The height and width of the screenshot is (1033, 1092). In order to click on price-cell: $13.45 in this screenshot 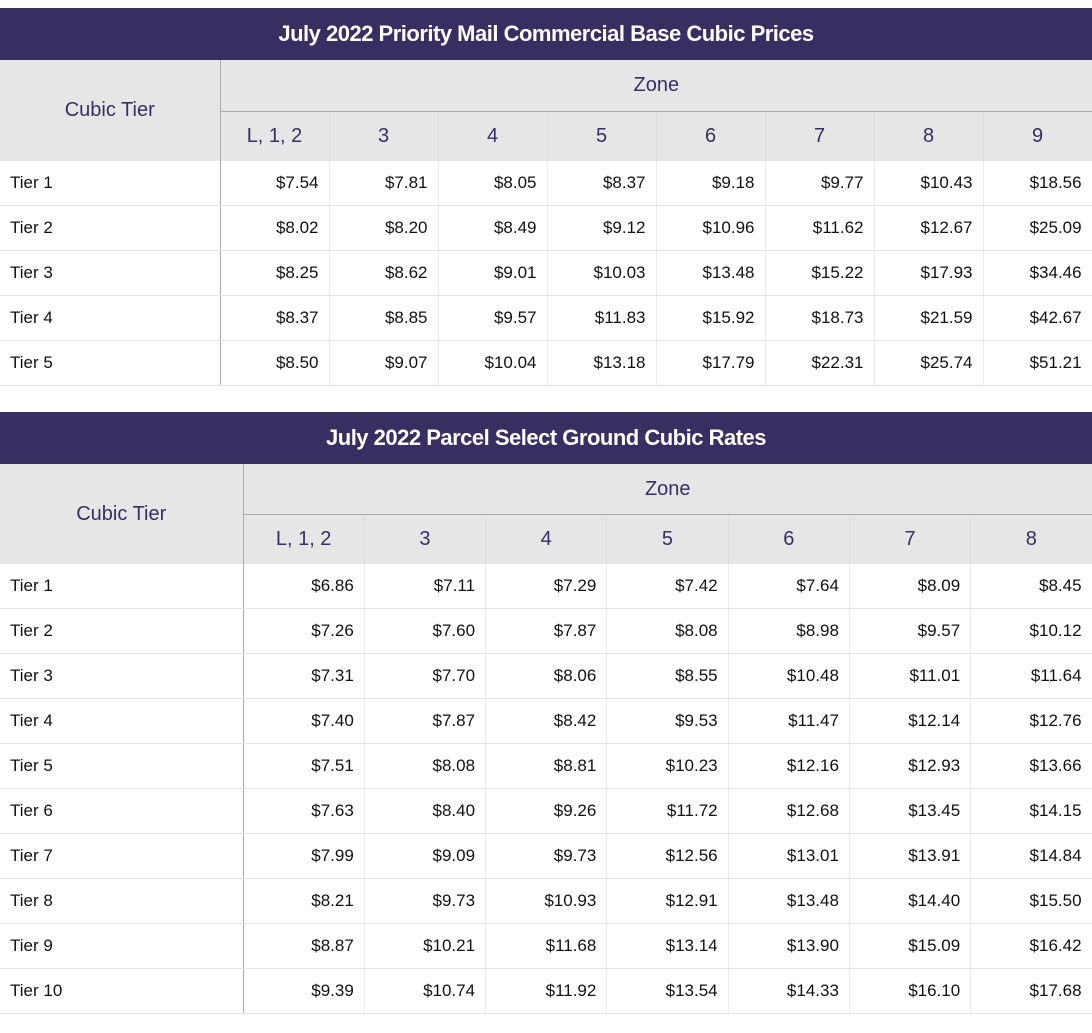, I will do `click(910, 811)`.